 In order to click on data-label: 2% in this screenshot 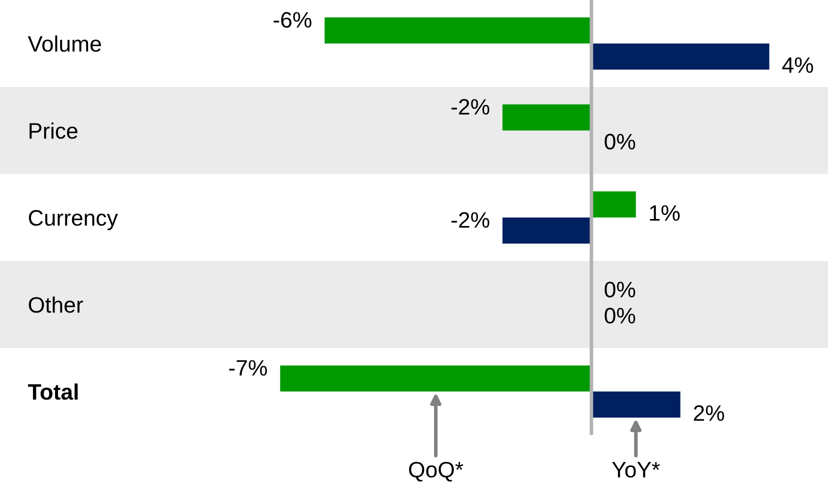, I will do `click(709, 413)`.